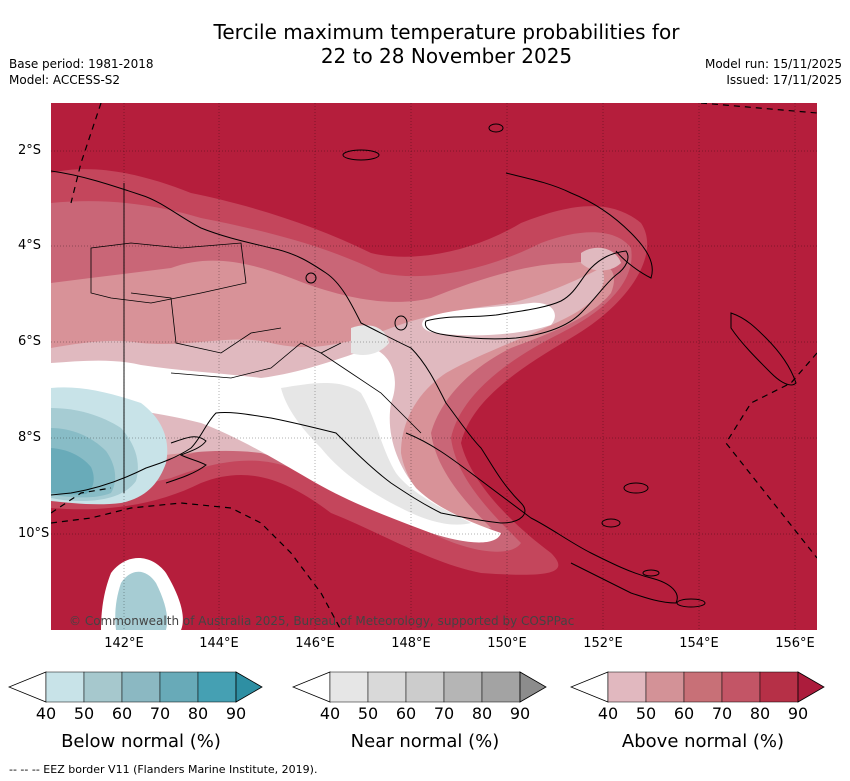 This screenshot has width=850, height=781. I want to click on eez-border-e, so click(771, 455).